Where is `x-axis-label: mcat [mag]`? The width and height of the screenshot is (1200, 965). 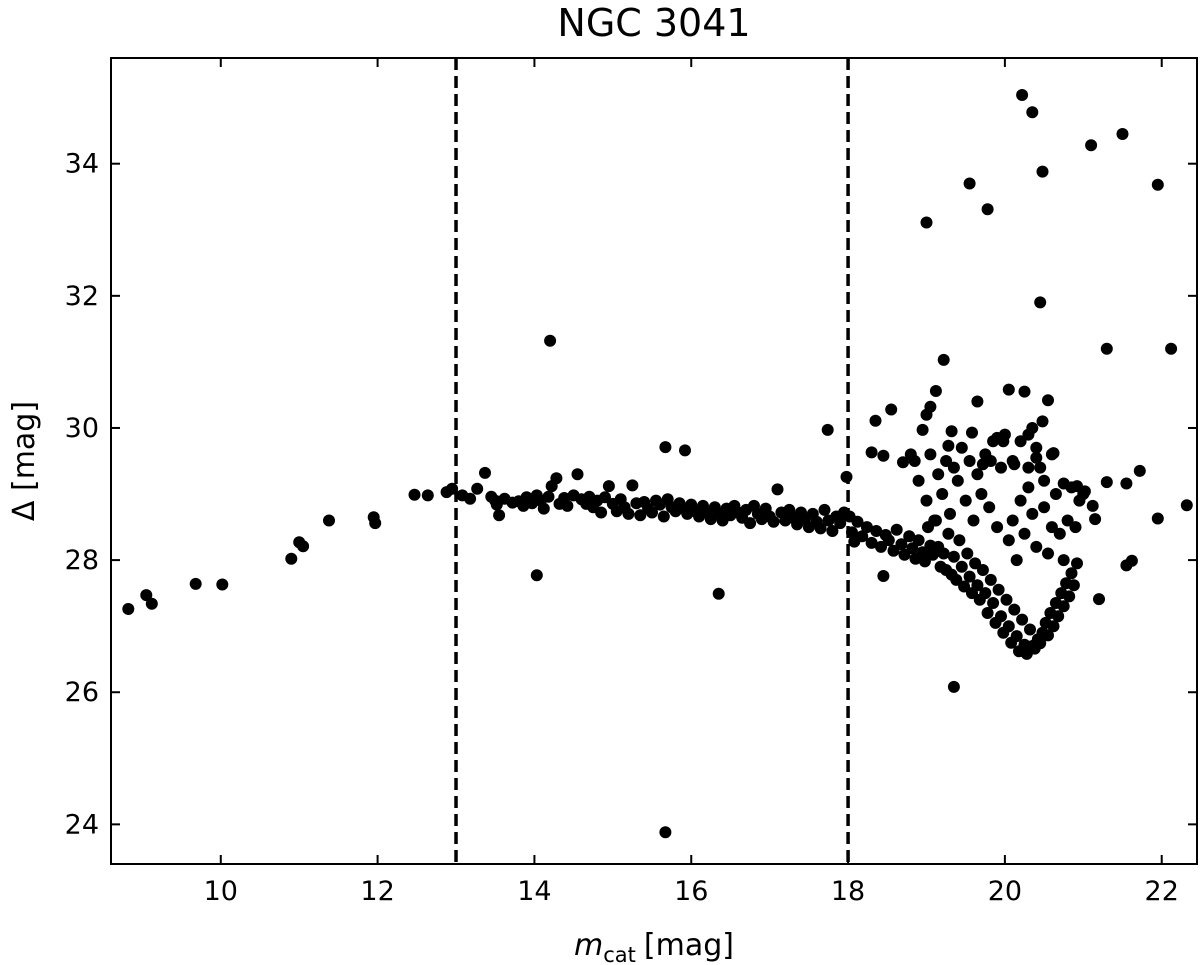
x-axis-label: mcat [mag] is located at coordinates (654, 946).